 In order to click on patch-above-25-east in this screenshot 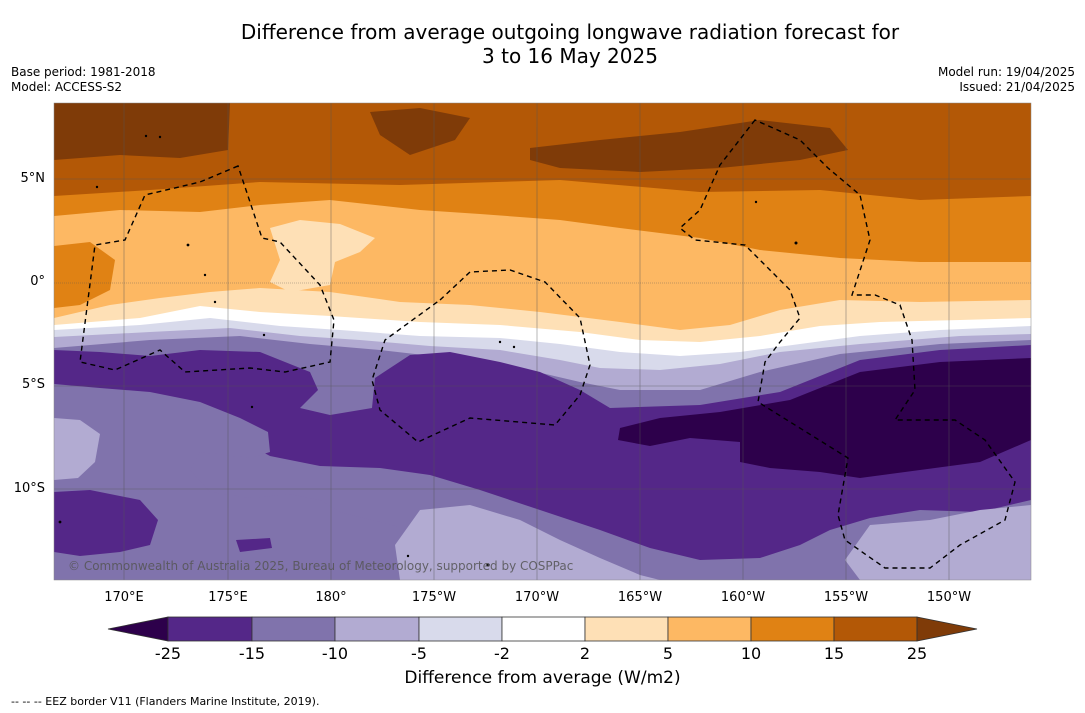, I will do `click(689, 146)`.